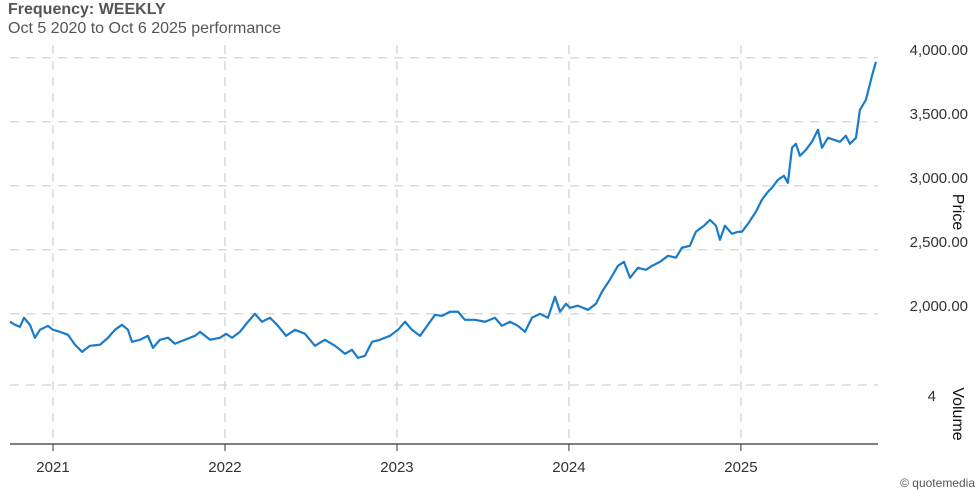 This screenshot has height=493, width=980. Describe the element at coordinates (568, 467) in the screenshot. I see `x-tick-label: 2024` at that location.